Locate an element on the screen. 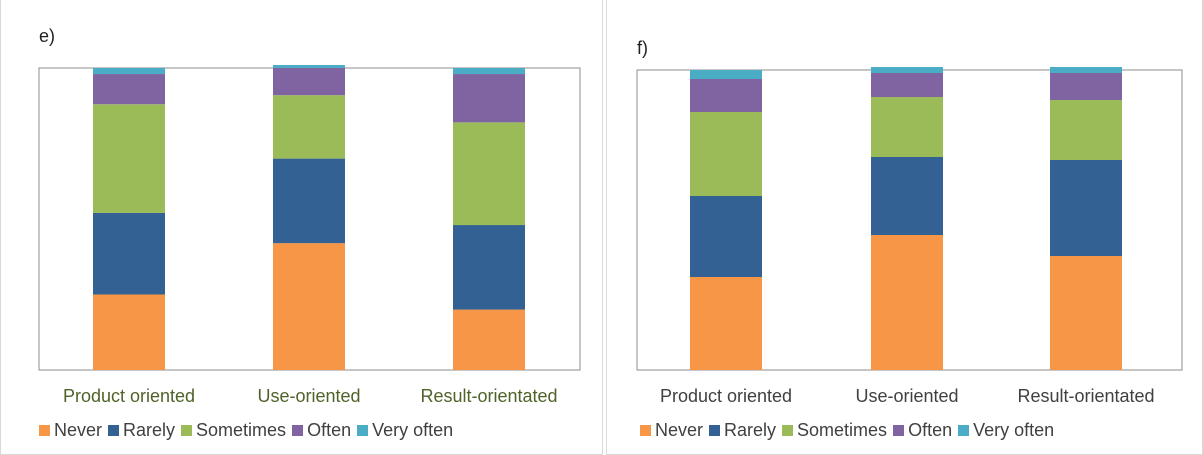 This screenshot has width=1203, height=455. legend-e: Never Rarely Sometimes Often Very often is located at coordinates (249, 430).